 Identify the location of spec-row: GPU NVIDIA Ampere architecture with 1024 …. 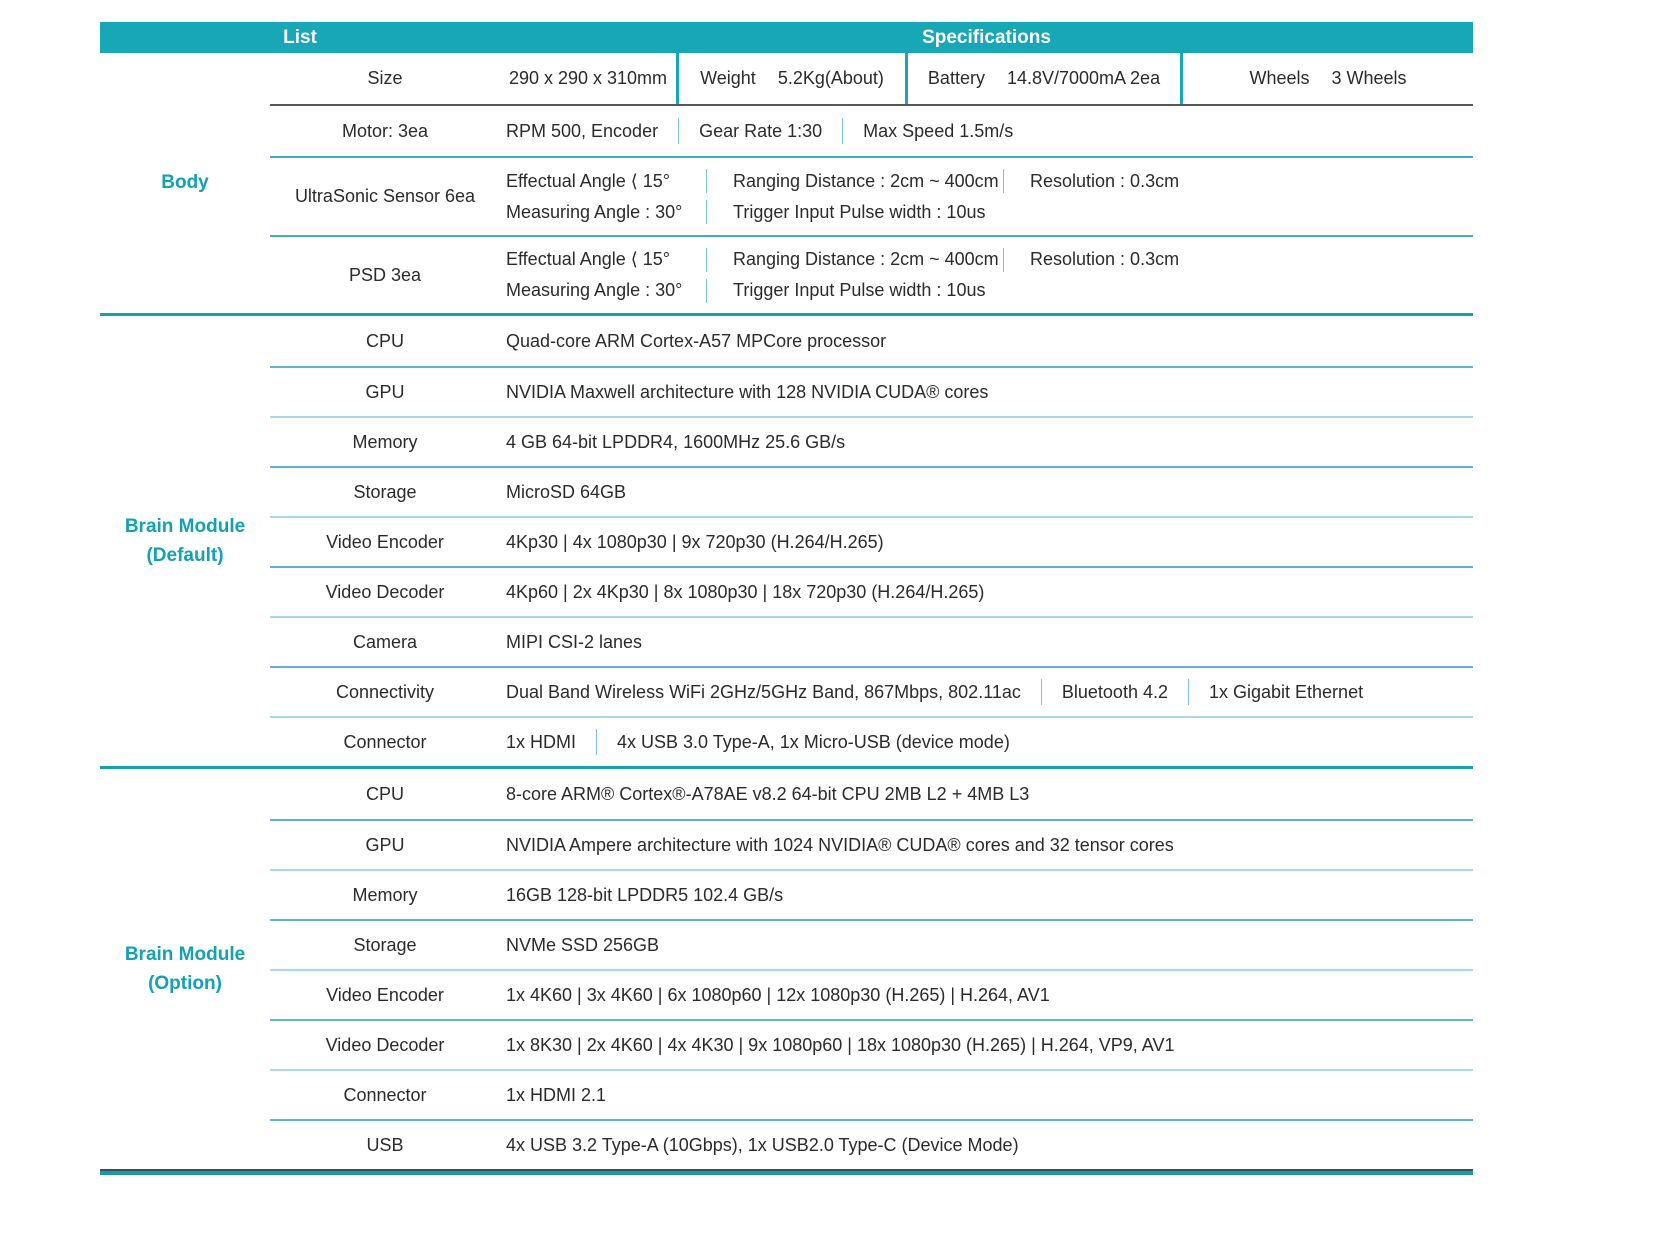
(871, 844).